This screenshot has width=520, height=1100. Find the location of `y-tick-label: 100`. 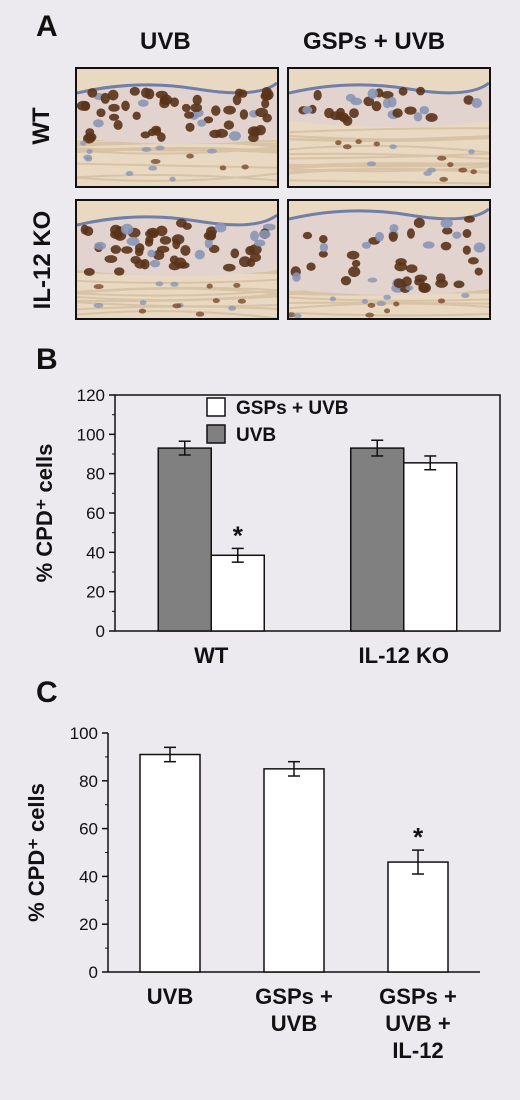

y-tick-label: 100 is located at coordinates (84, 733).